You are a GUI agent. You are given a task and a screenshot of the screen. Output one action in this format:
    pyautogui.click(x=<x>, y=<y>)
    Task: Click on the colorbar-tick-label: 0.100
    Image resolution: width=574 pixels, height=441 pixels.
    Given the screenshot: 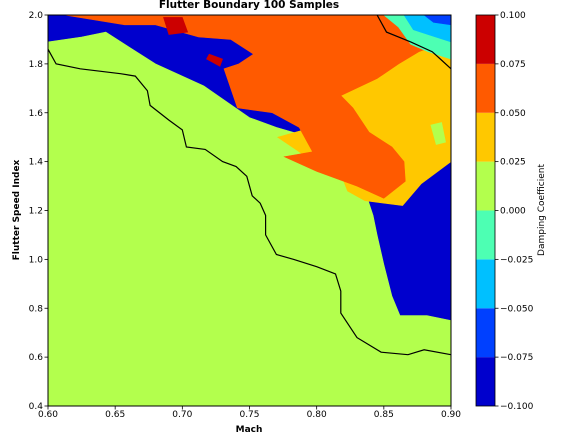 What is the action you would take?
    pyautogui.click(x=513, y=16)
    